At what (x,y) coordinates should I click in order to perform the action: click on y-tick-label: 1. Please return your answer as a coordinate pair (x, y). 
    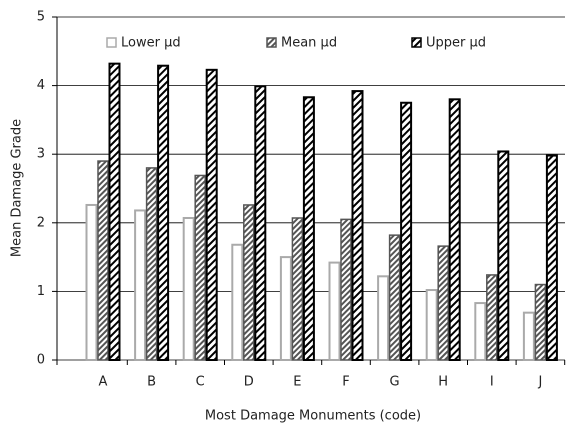
    Looking at the image, I should click on (41, 291).